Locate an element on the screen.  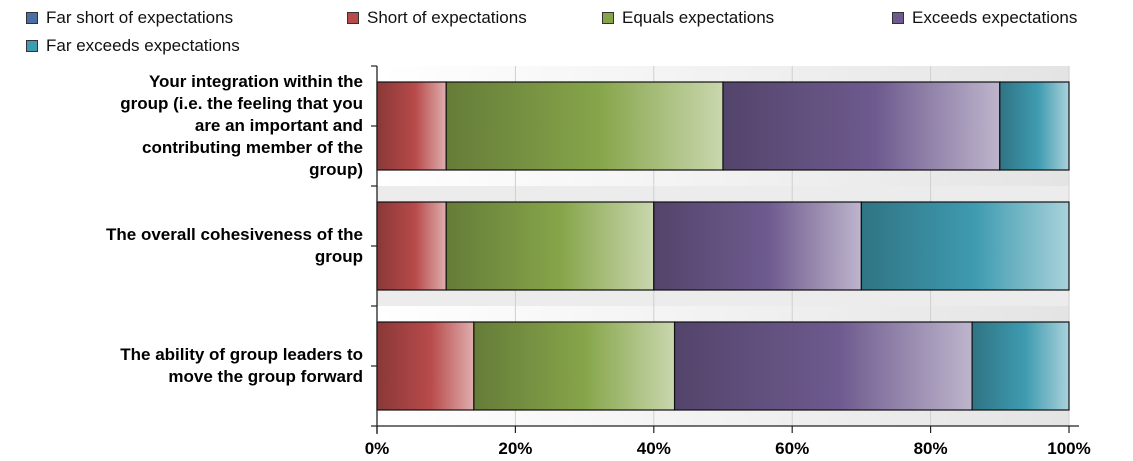
legend-label: Exceeds expectations is located at coordinates (995, 17).